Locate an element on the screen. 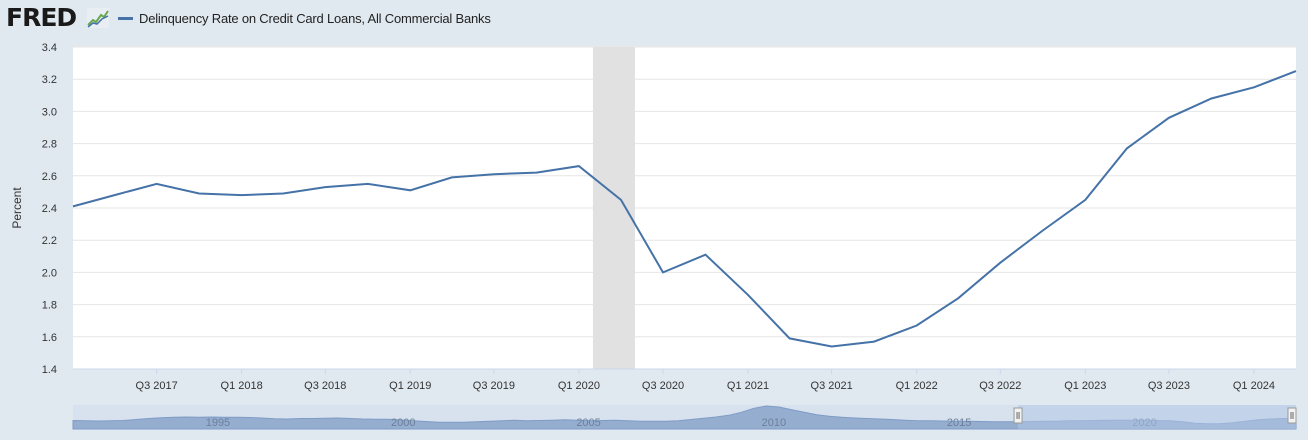 Image resolution: width=1308 pixels, height=440 pixels. y-tick-label: 3.4 is located at coordinates (49, 48).